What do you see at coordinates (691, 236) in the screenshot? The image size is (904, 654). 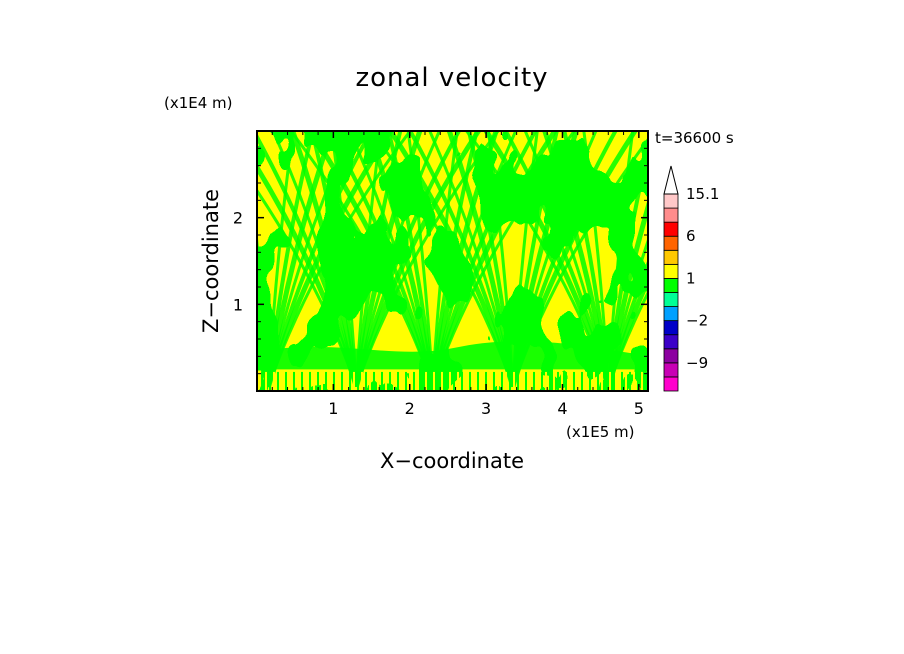 I see `colorbar-label: 6` at bounding box center [691, 236].